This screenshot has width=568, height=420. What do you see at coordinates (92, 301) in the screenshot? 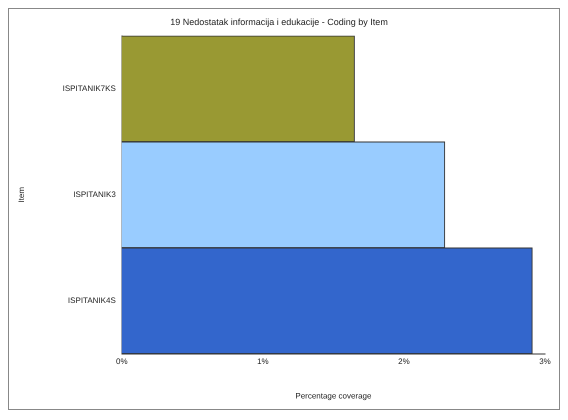
I see `y-tick-label: ISPITANIK4S` at bounding box center [92, 301].